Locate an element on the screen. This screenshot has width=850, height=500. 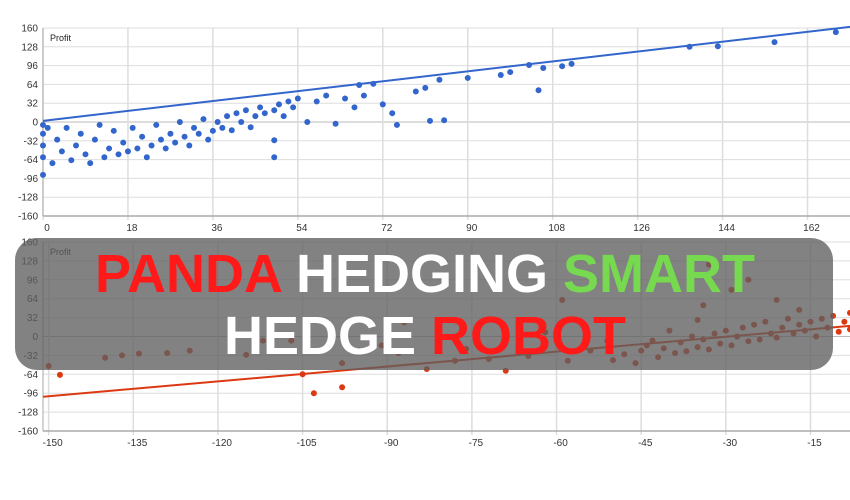
x-tick-label: 36 is located at coordinates (217, 228).